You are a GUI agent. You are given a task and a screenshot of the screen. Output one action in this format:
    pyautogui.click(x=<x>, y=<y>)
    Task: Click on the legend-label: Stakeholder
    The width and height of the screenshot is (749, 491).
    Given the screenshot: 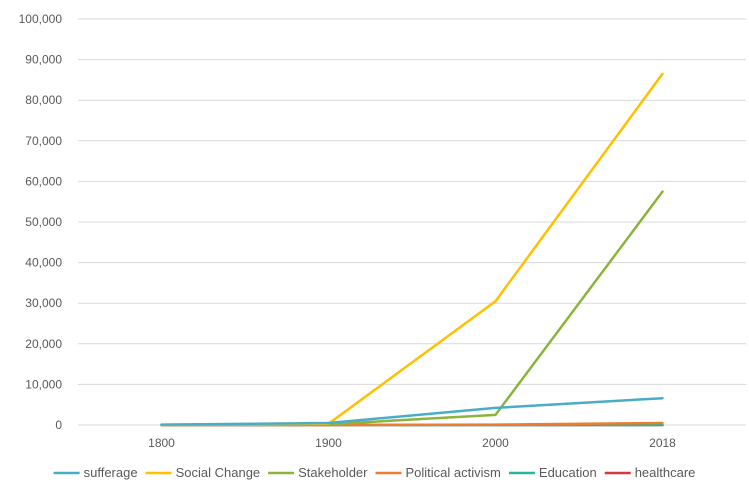 What is the action you would take?
    pyautogui.click(x=333, y=472)
    